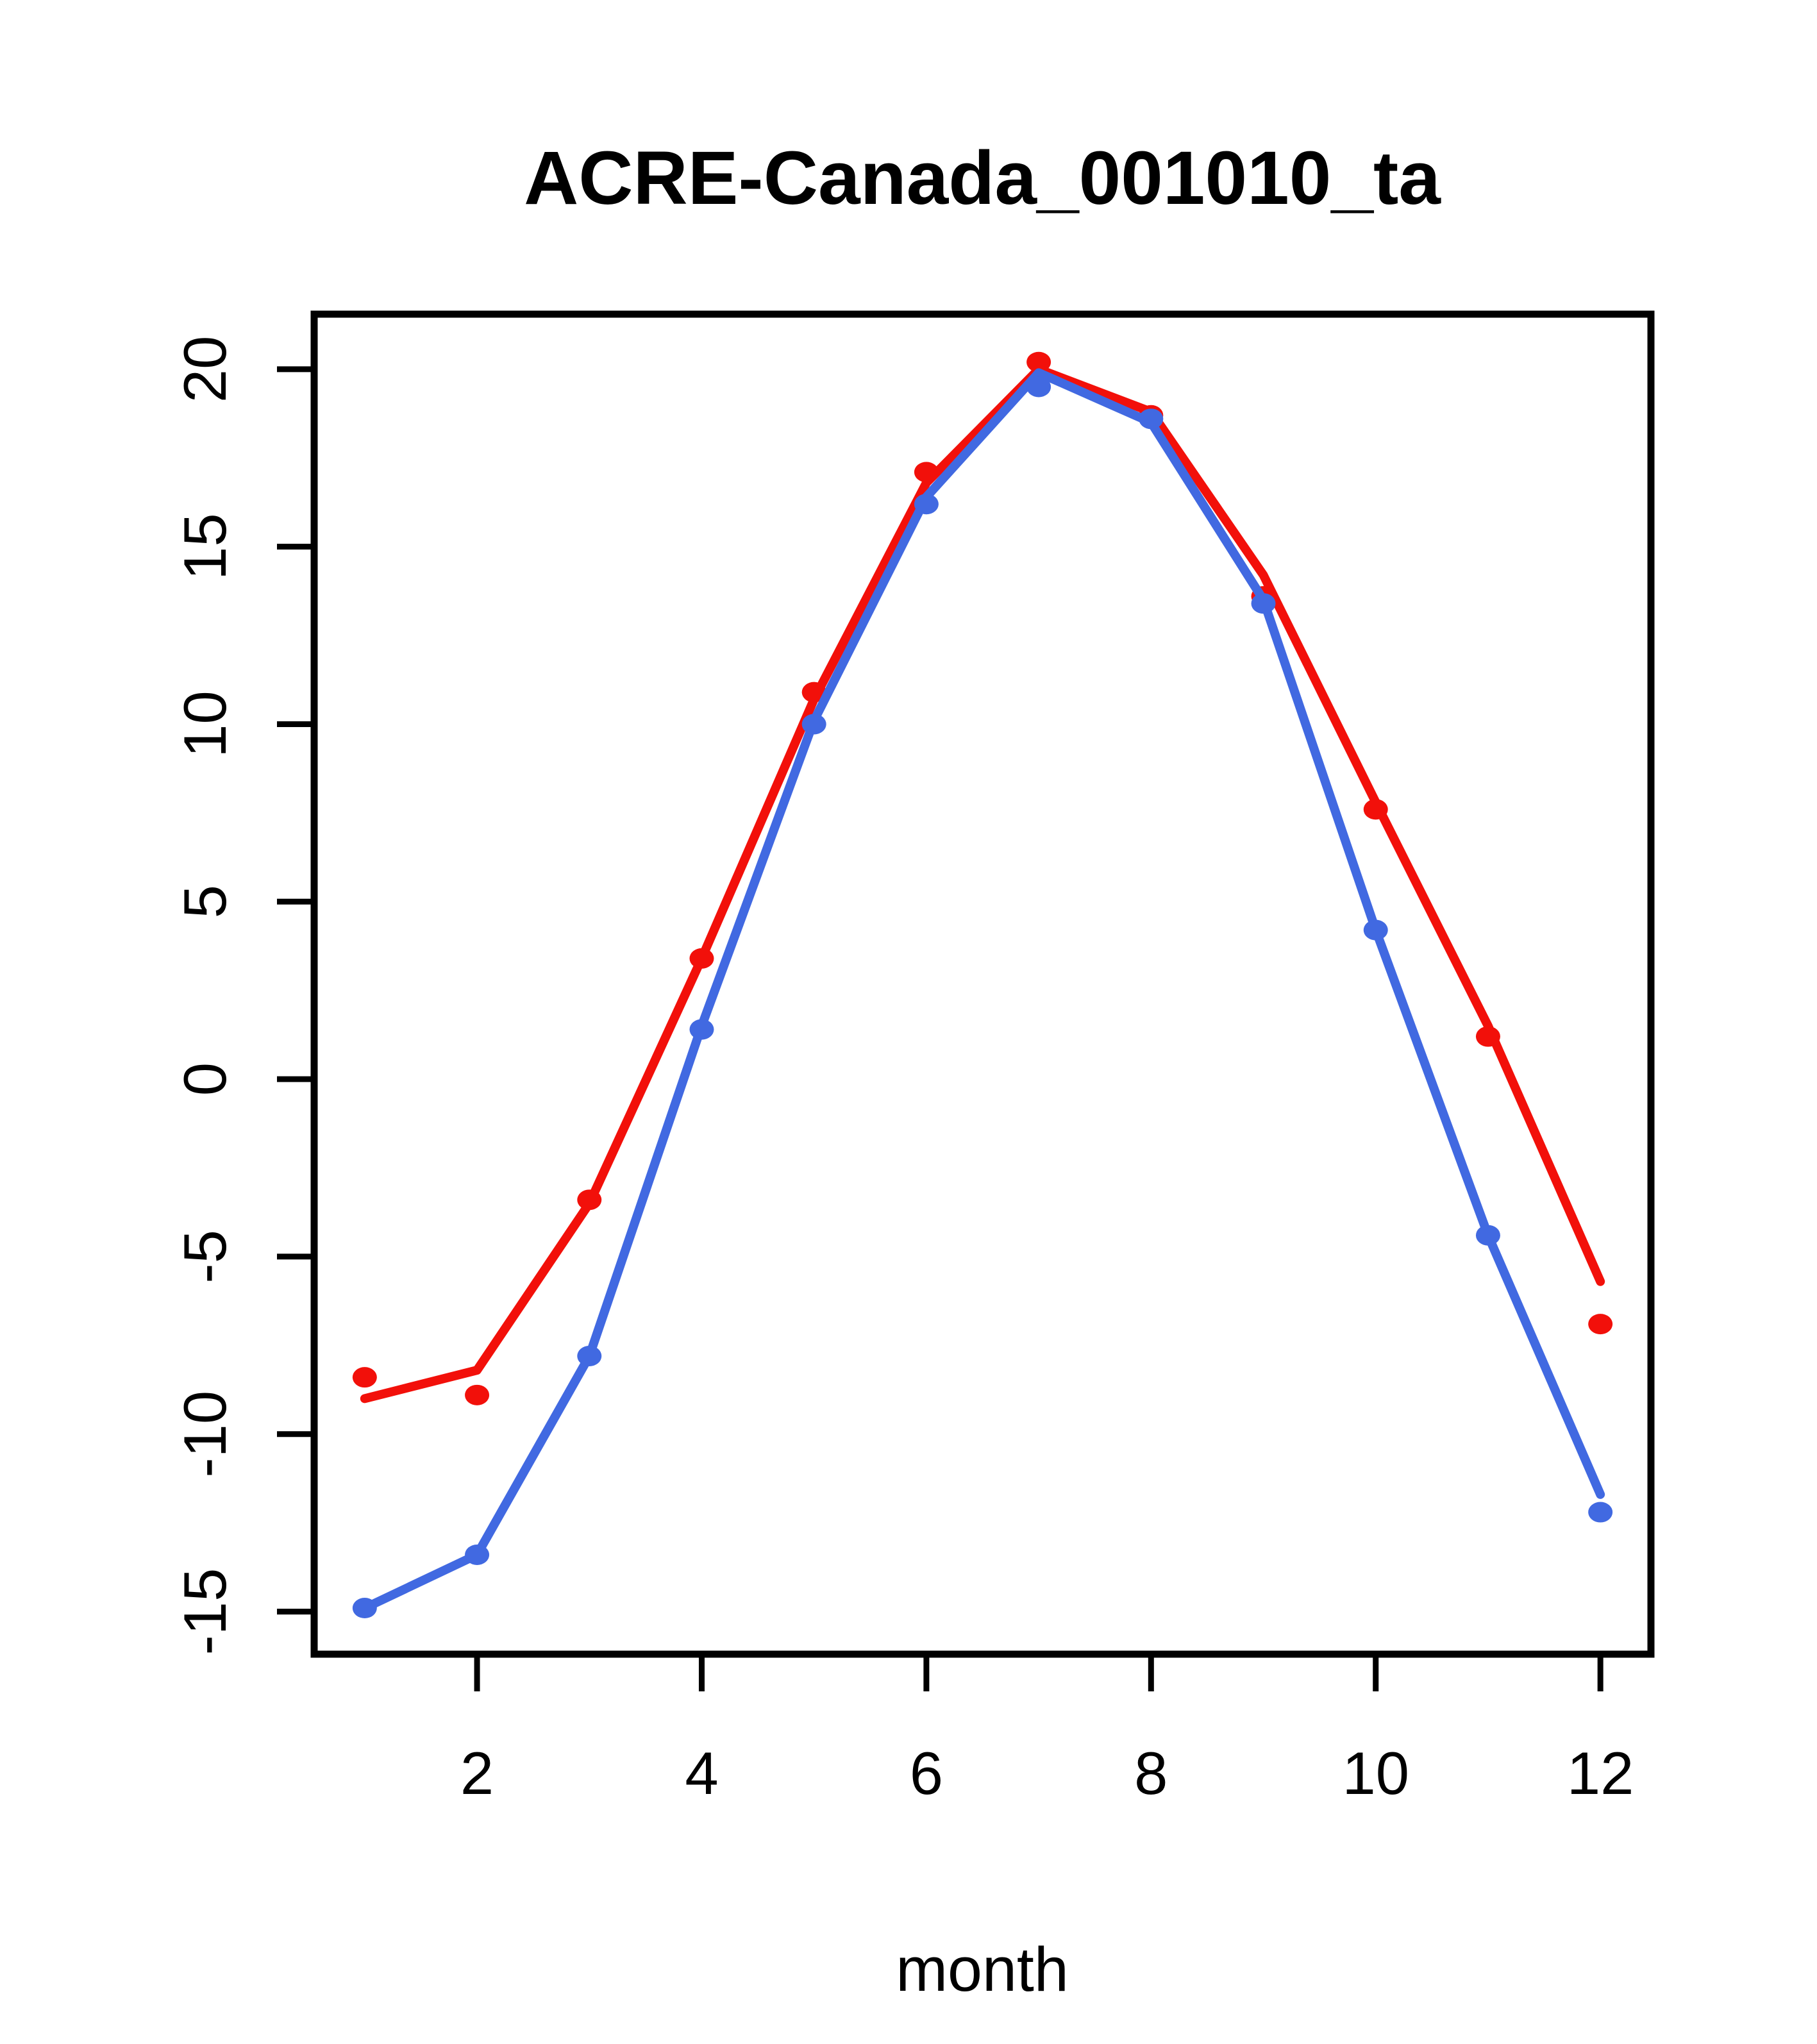 The width and height of the screenshot is (1817, 2044). Describe the element at coordinates (205, 1434) in the screenshot. I see `y-tick-label: -10` at that location.